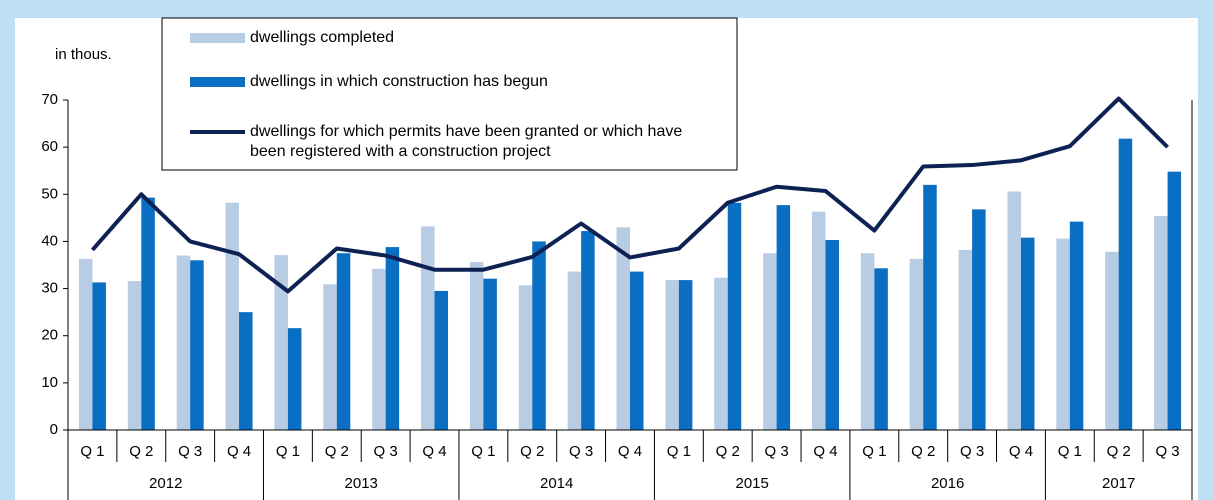 The height and width of the screenshot is (500, 1214). What do you see at coordinates (49, 193) in the screenshot?
I see `y-tick-label: 50` at bounding box center [49, 193].